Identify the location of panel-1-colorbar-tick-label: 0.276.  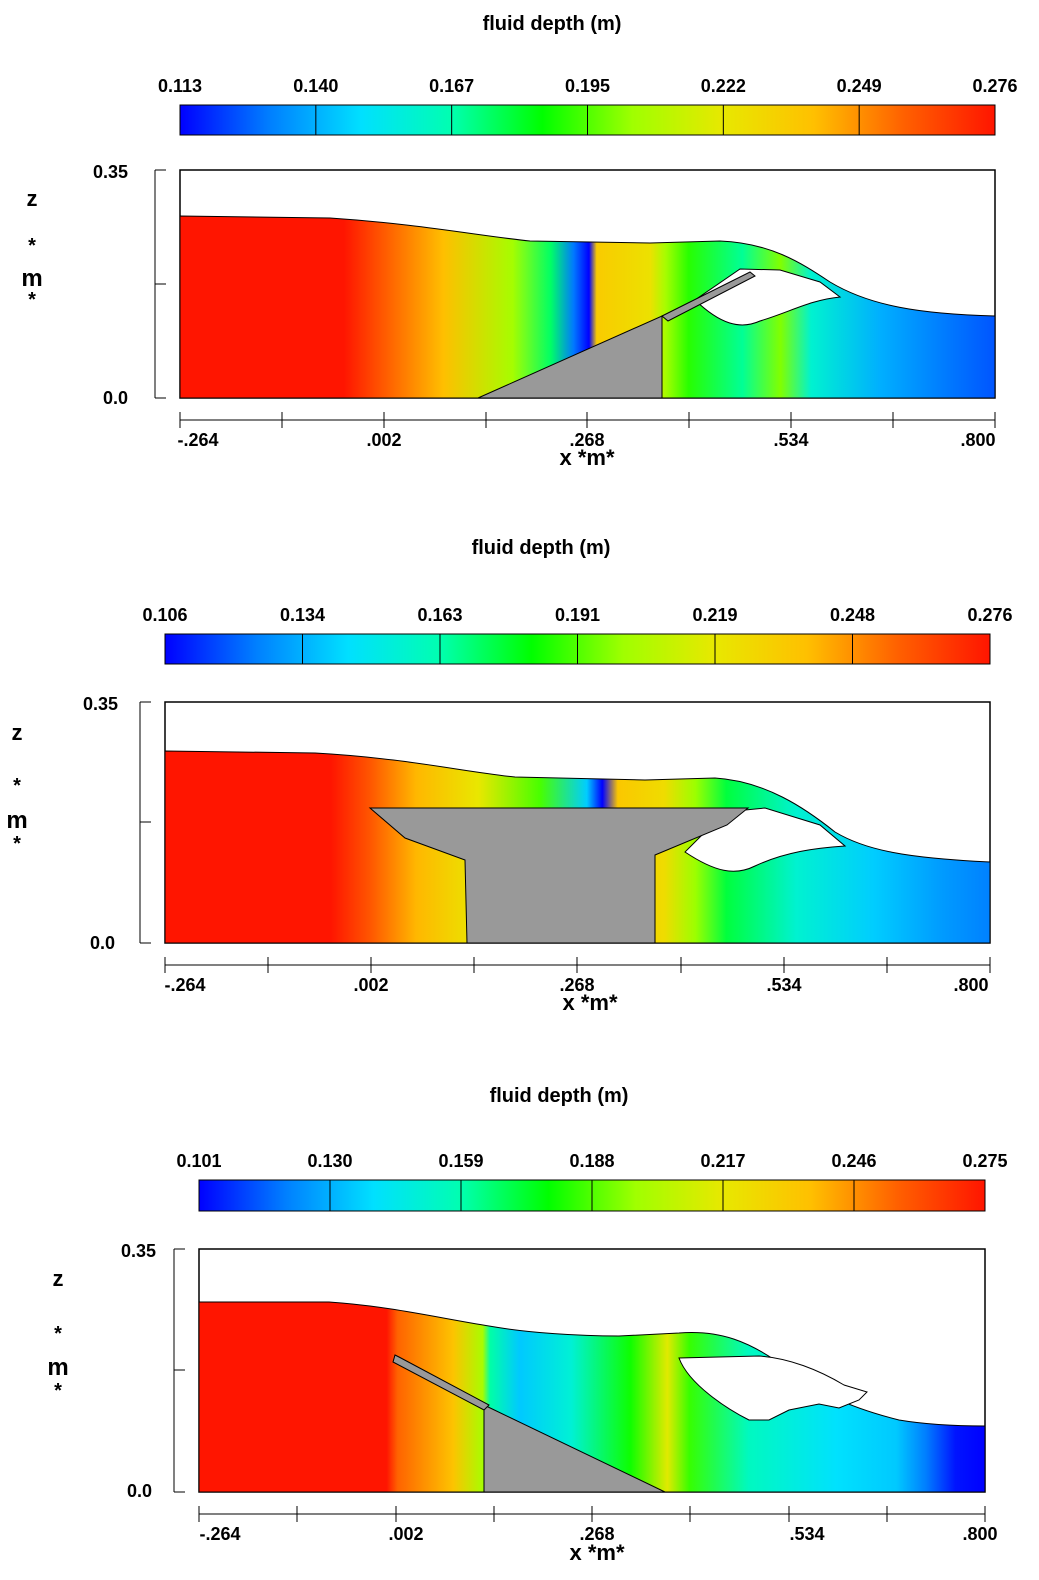
(994, 86).